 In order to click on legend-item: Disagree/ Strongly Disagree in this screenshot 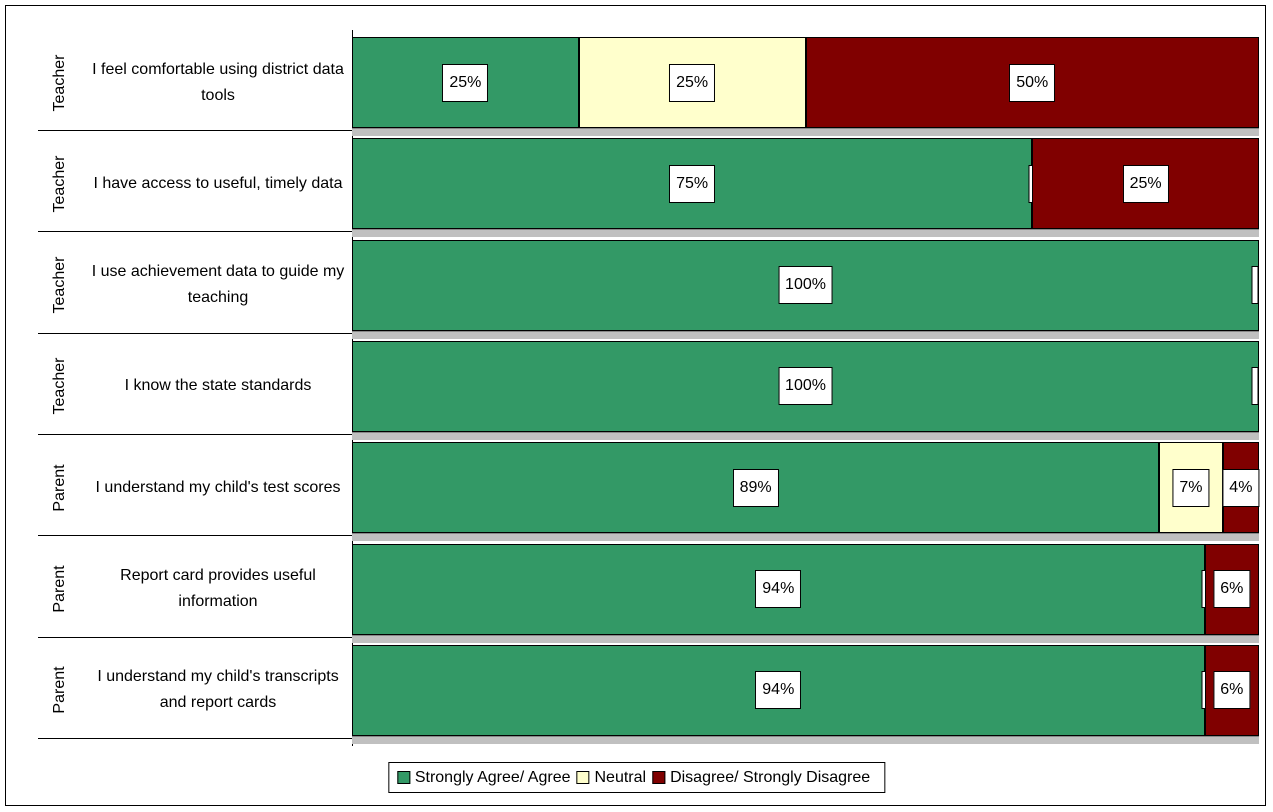, I will do `click(761, 778)`.